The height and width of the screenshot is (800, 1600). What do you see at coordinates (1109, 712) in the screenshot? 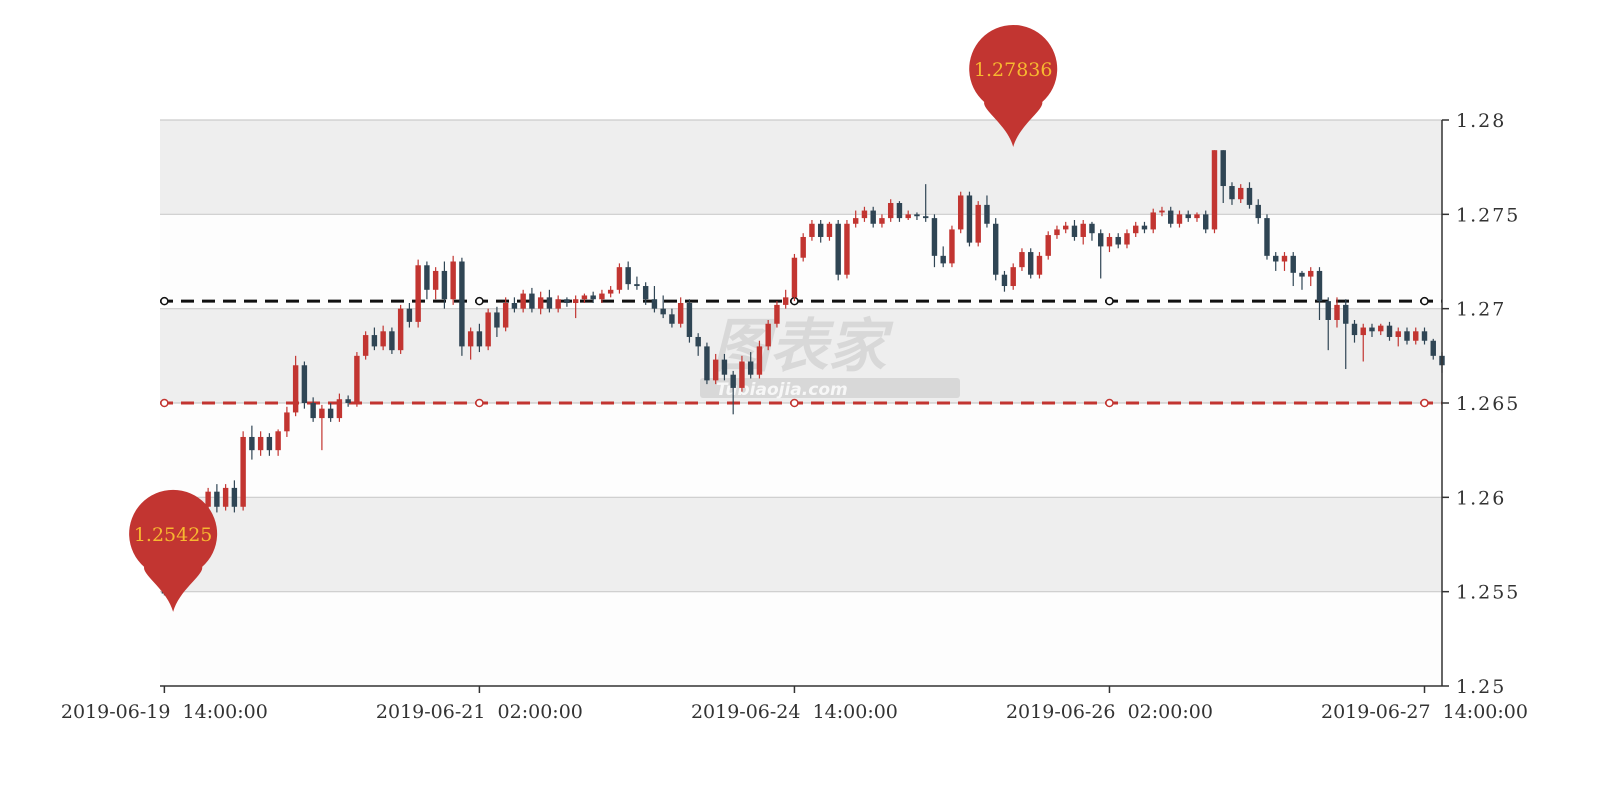
I see `x-tick-label: 2019-06-26 02:00:00` at bounding box center [1109, 712].